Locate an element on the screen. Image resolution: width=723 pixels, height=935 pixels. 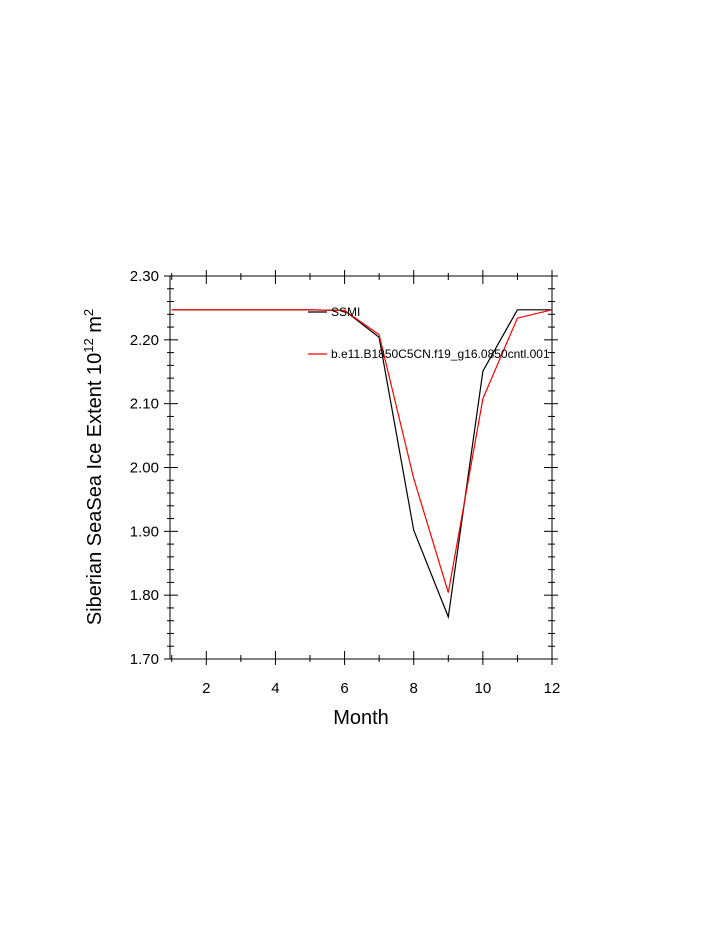
legend-label: b.e11.B1850C5CN.f19_g16.0850cntl.001 is located at coordinates (440, 354).